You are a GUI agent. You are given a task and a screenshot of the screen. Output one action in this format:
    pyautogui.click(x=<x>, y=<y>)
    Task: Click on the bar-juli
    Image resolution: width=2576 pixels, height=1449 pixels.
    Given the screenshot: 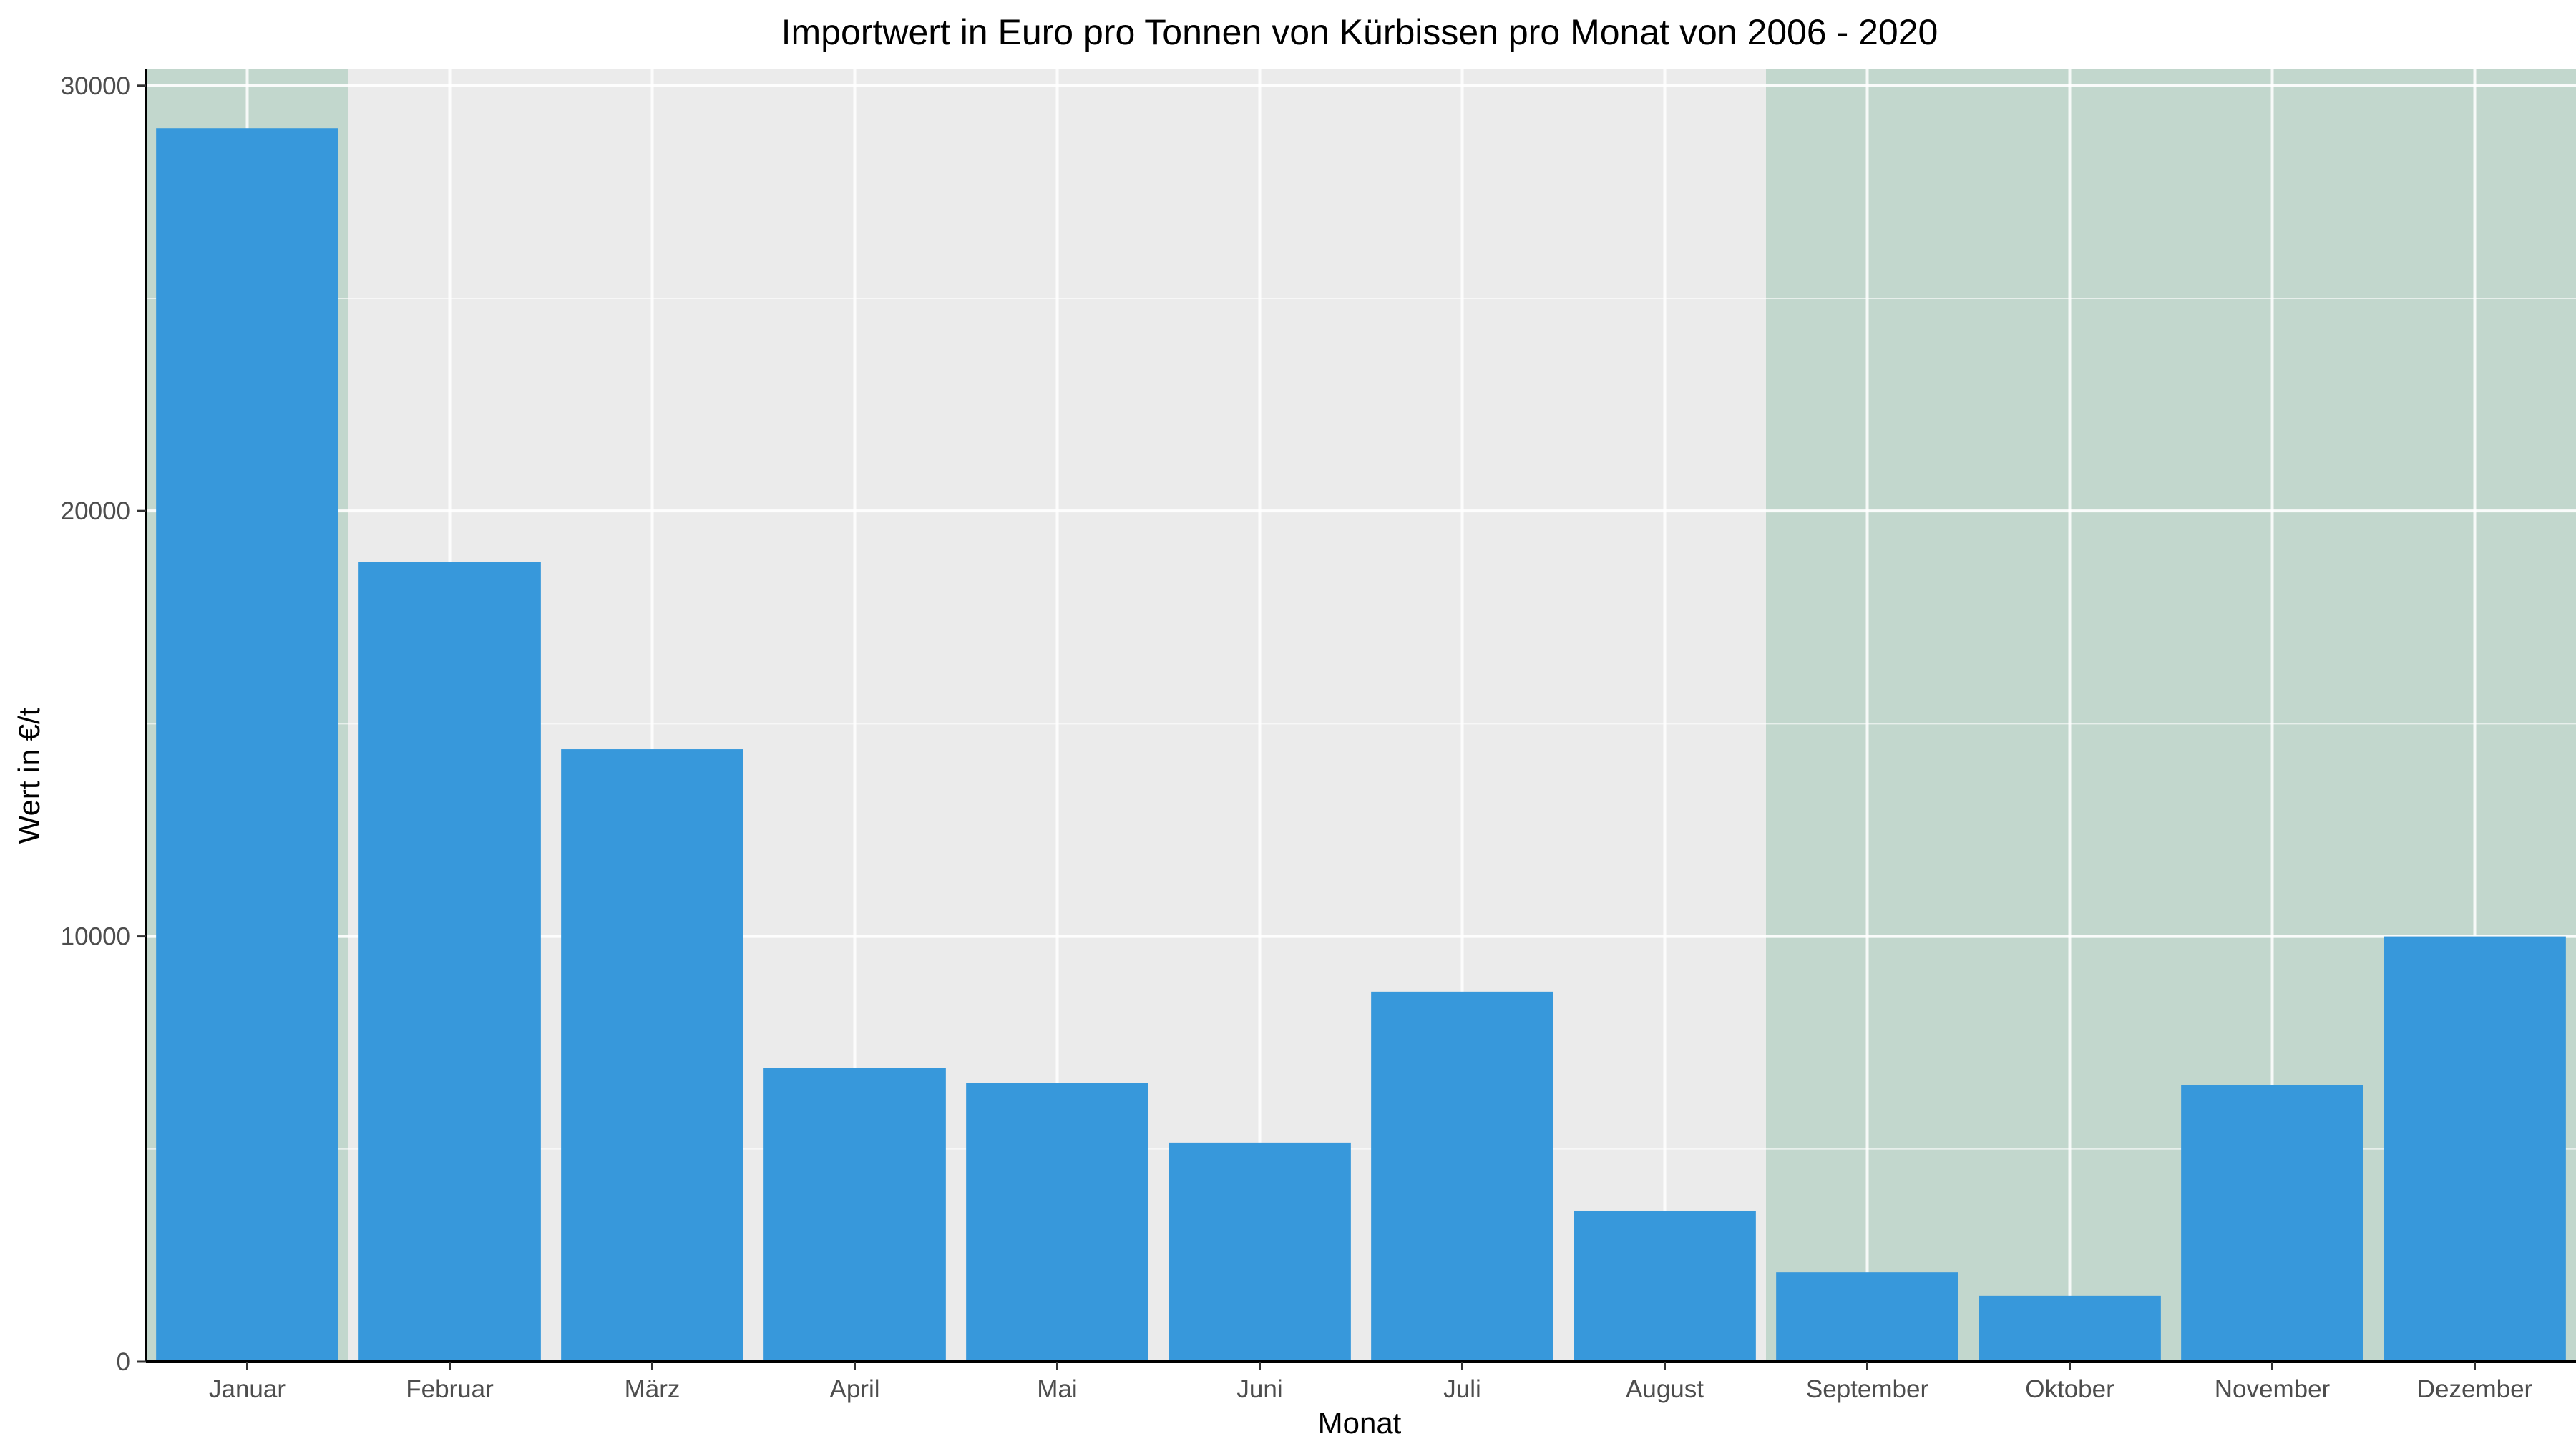 What is the action you would take?
    pyautogui.click(x=1462, y=1176)
    